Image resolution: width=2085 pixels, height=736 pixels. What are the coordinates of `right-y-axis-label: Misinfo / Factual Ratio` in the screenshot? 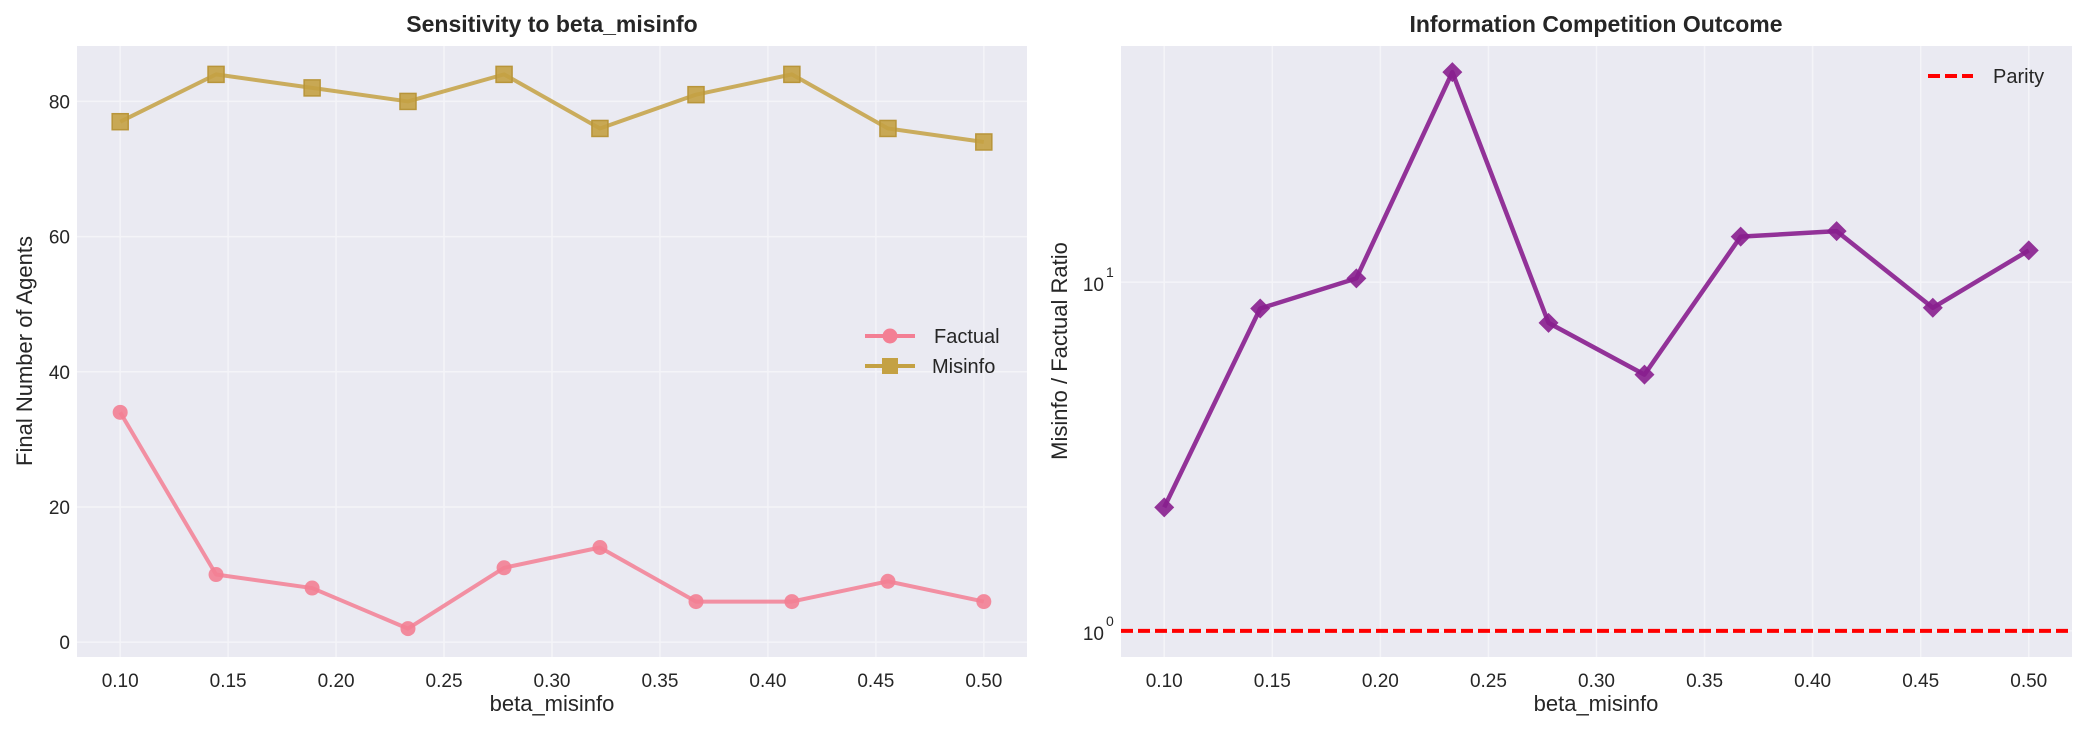 It's located at (1059, 351).